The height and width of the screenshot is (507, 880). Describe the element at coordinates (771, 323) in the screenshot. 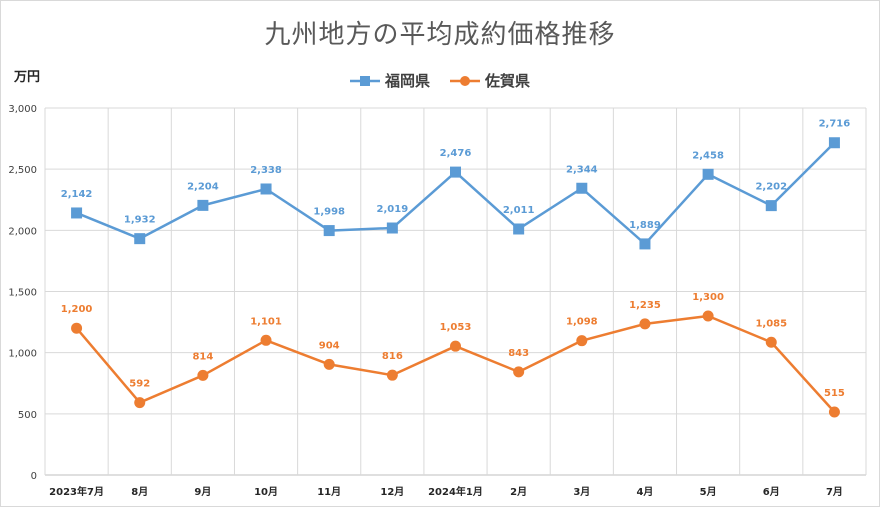

I see `data-label: 1,085` at that location.